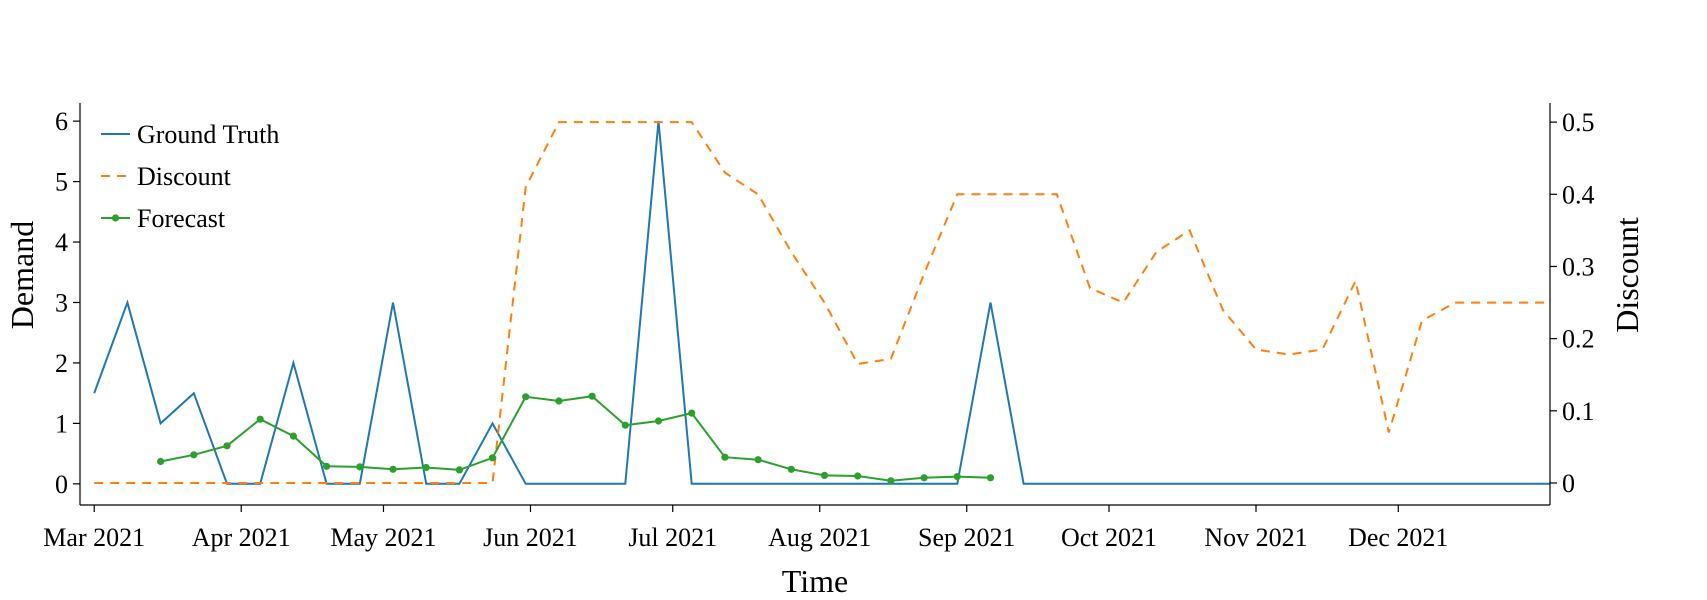 This screenshot has width=1707, height=600. Describe the element at coordinates (1398, 537) in the screenshot. I see `x-tick-label: Dec 2021` at that location.